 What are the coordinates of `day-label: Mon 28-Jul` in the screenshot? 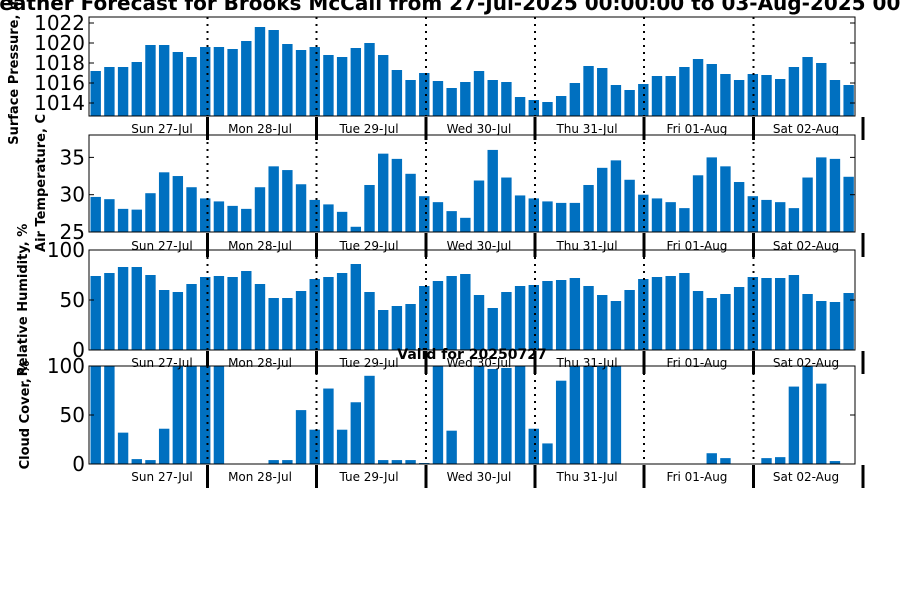 It's located at (260, 477).